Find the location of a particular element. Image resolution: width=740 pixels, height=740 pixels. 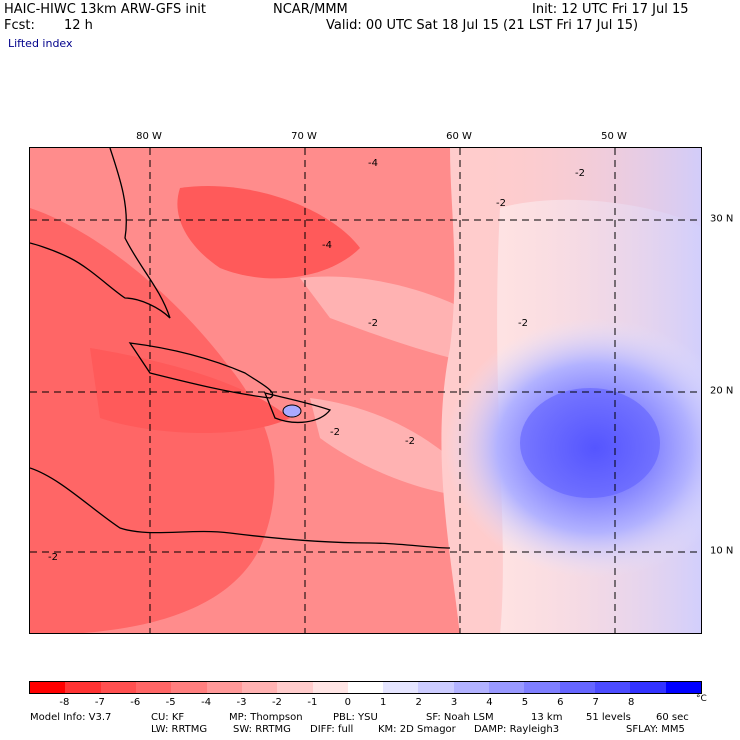

colorbar-tick-label: -8 is located at coordinates (64, 702).